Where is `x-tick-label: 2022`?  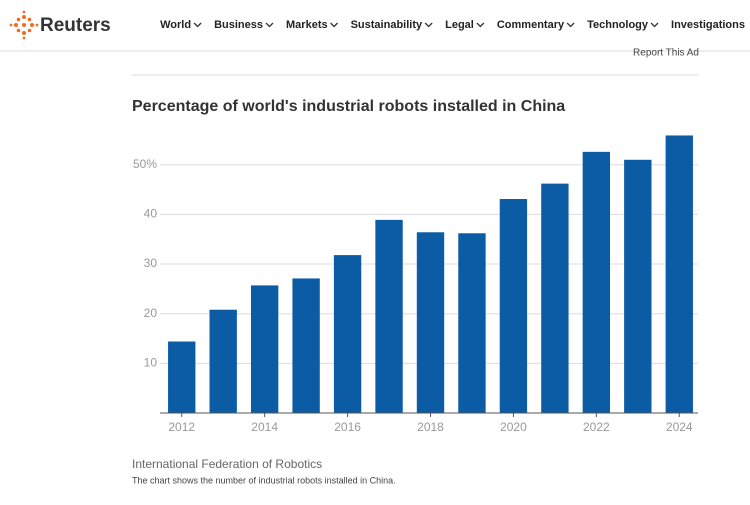
x-tick-label: 2022 is located at coordinates (596, 427).